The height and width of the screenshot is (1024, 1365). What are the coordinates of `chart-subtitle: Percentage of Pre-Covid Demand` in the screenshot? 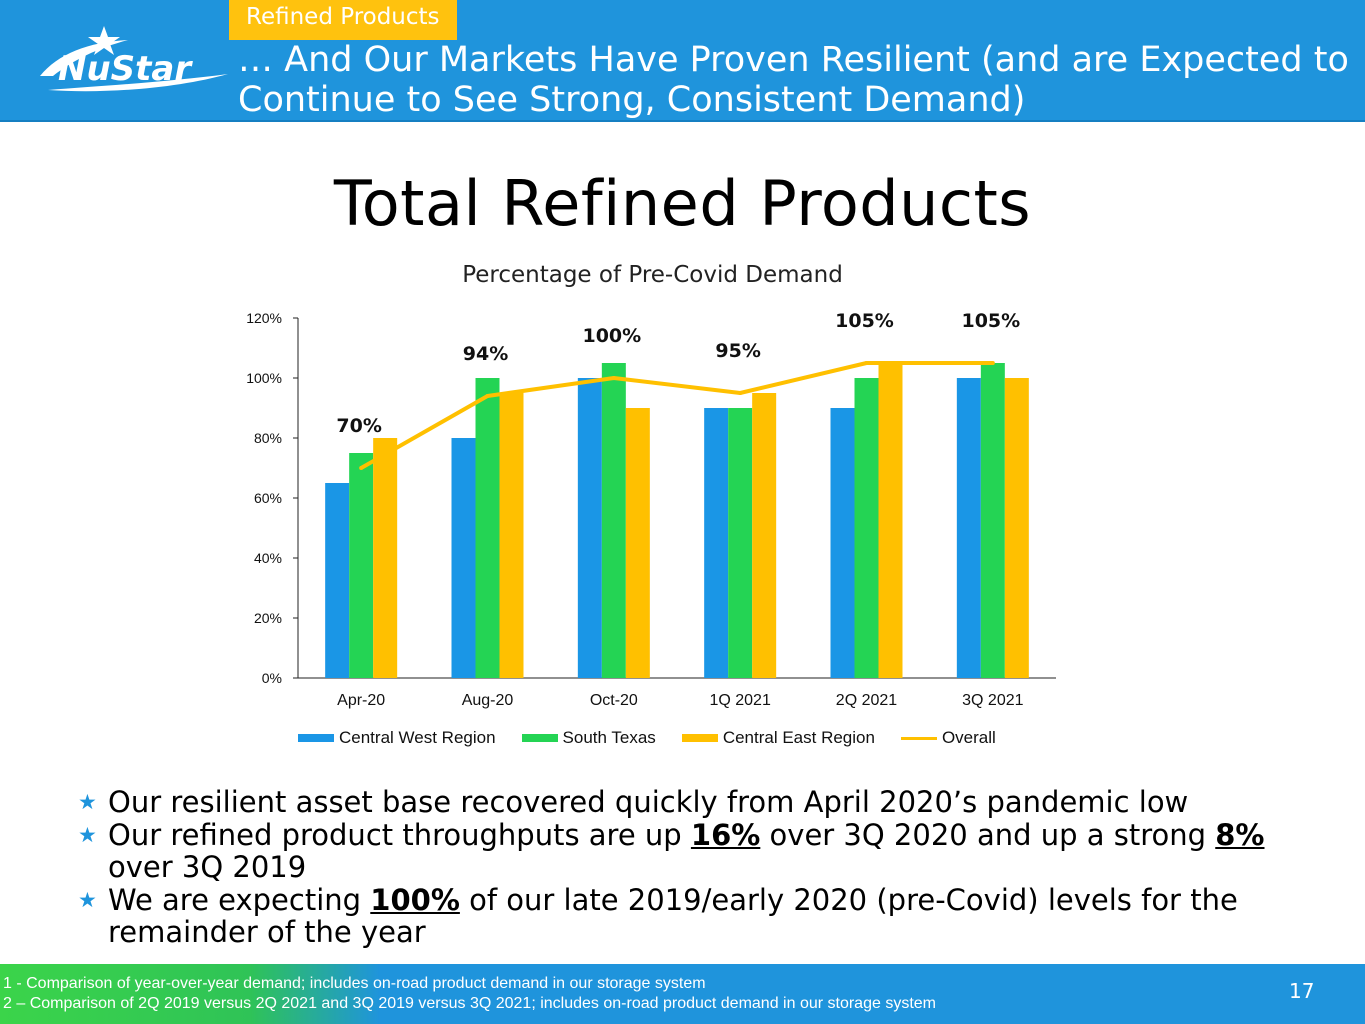 It's located at (652, 275).